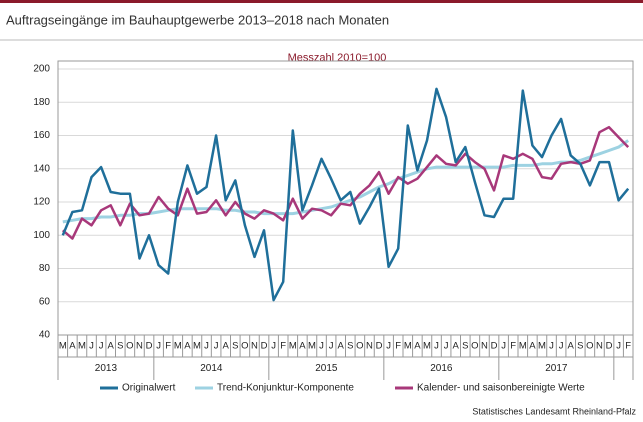 This screenshot has height=422, width=643. I want to click on year-label: 2015, so click(326, 368).